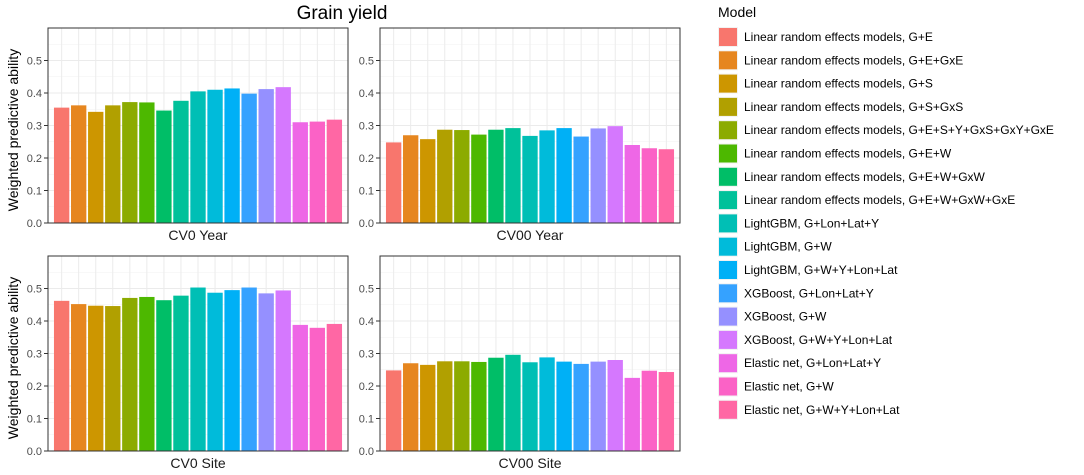 Image resolution: width=1084 pixels, height=475 pixels. What do you see at coordinates (796, 293) in the screenshot?
I see `legend-item: XGBoost, G+Lon+Lat+Y` at bounding box center [796, 293].